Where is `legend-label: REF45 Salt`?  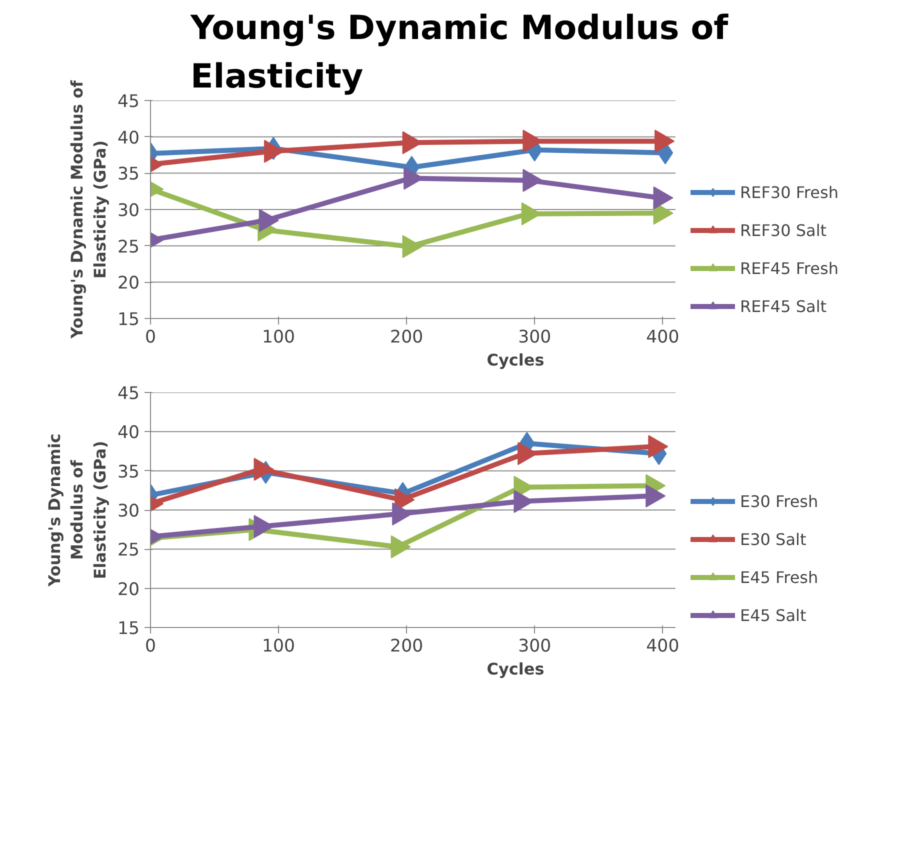 legend-label: REF45 Salt is located at coordinates (783, 306).